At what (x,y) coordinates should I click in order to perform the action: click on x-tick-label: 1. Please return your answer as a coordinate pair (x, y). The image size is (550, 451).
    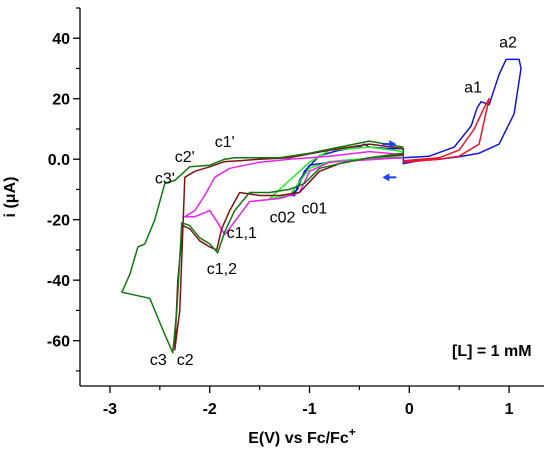
    Looking at the image, I should click on (509, 409).